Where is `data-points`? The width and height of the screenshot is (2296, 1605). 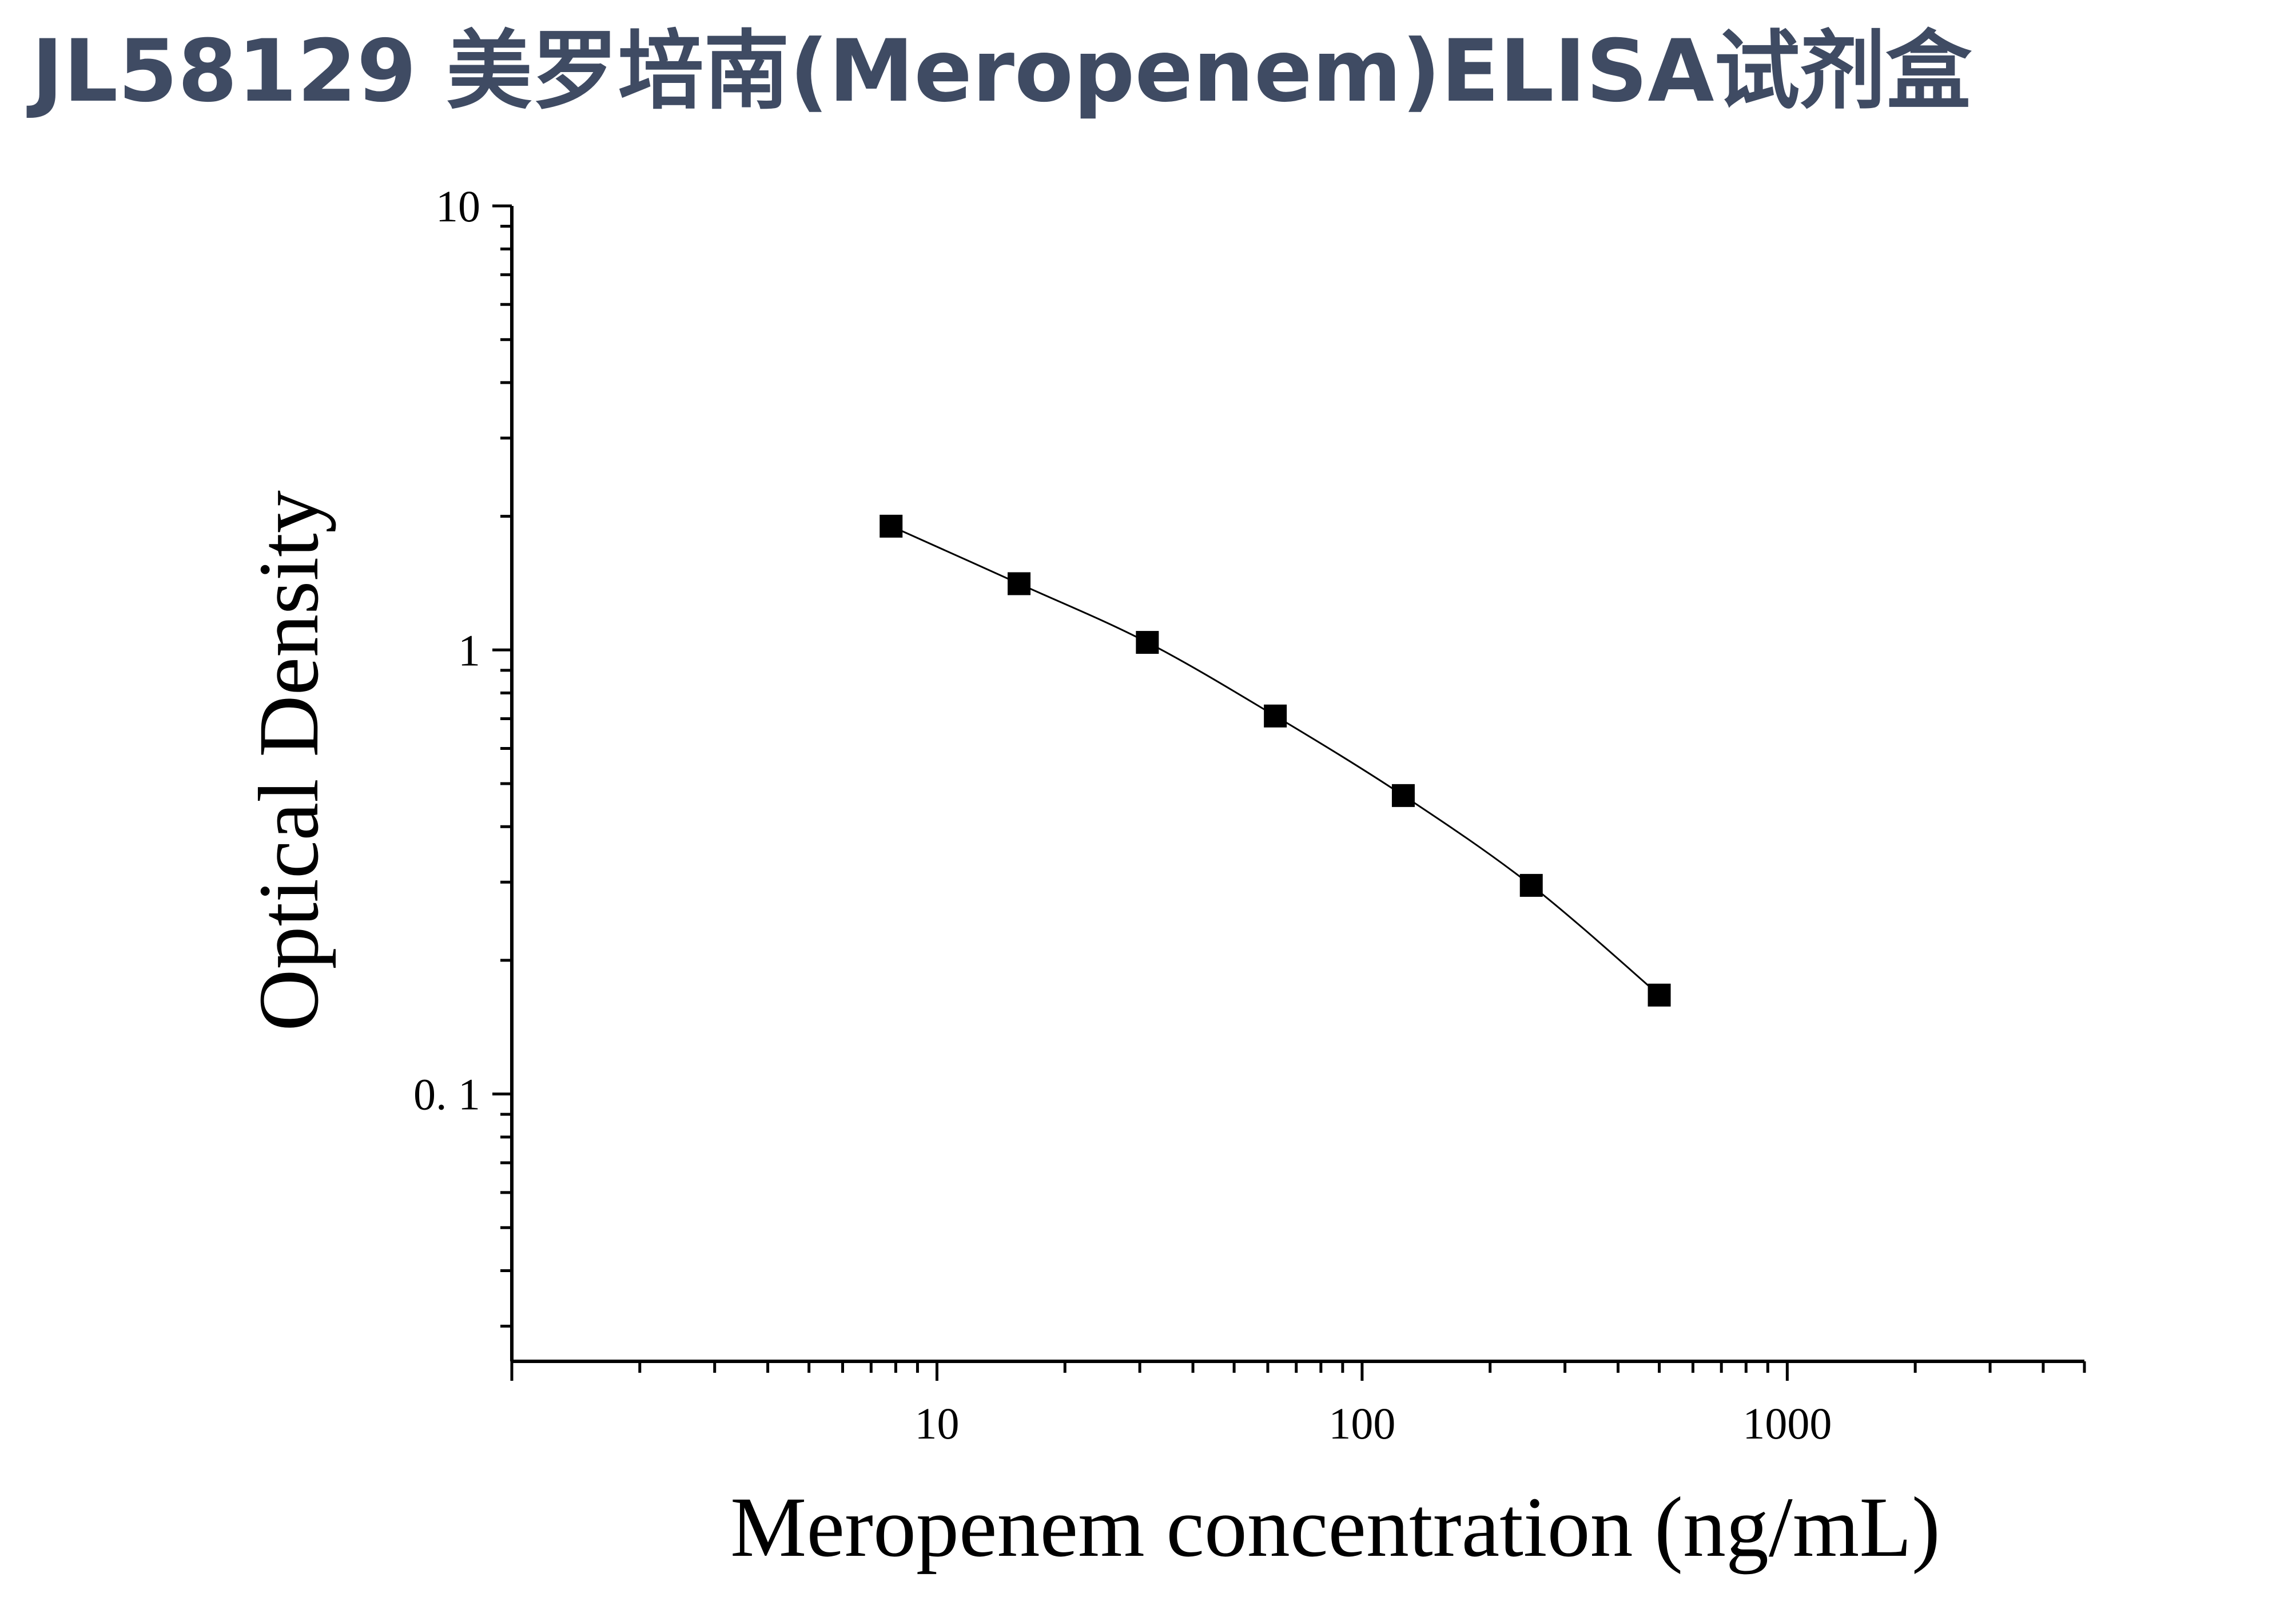 data-points is located at coordinates (1275, 760).